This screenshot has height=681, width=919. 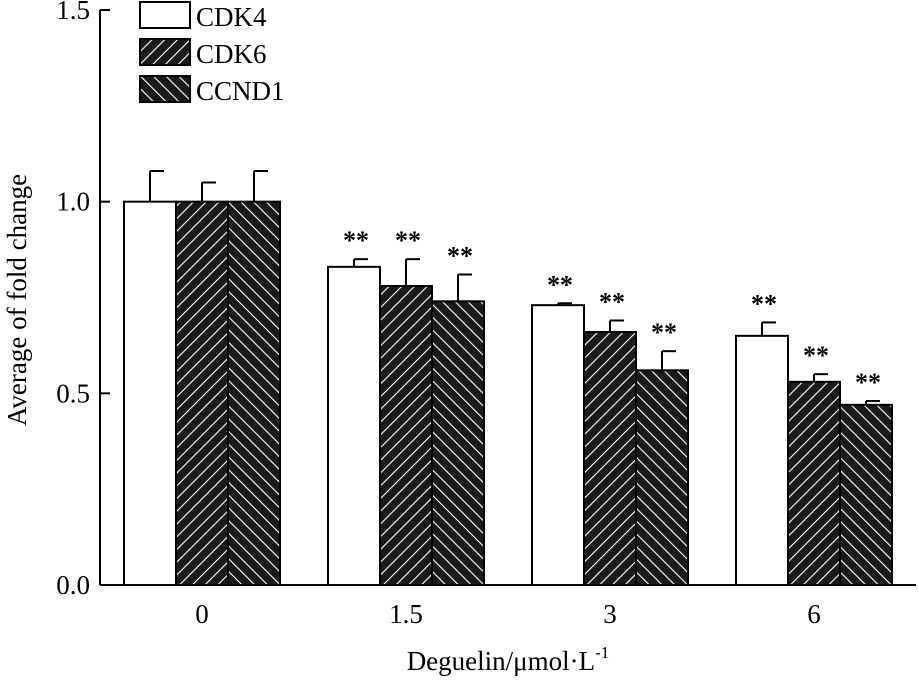 I want to click on x-tick-label: 6, so click(x=814, y=614).